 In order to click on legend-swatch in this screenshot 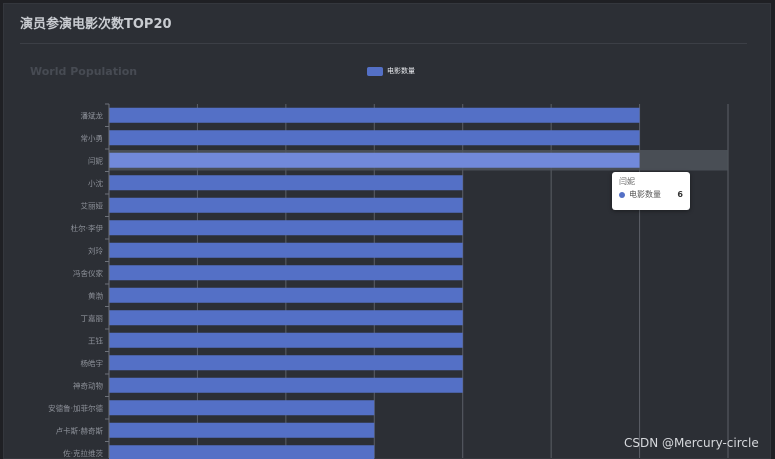, I will do `click(375, 71)`.